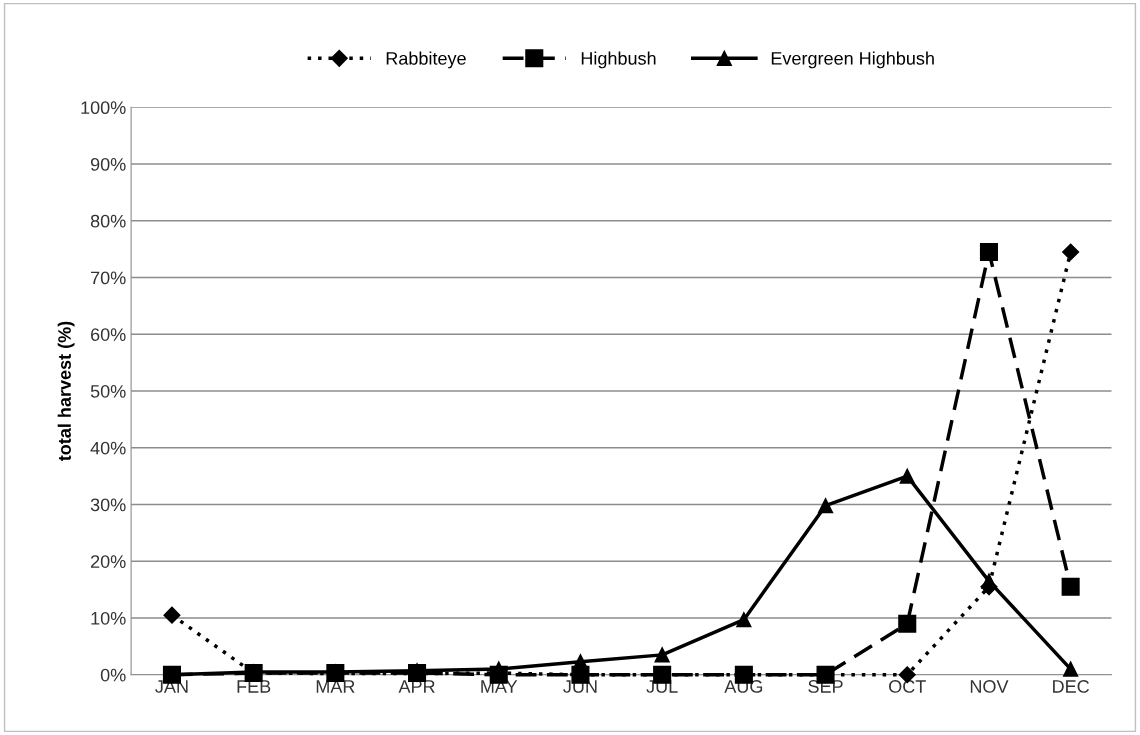 This screenshot has height=735, width=1140. I want to click on y-tick-label: 100%, so click(103, 108).